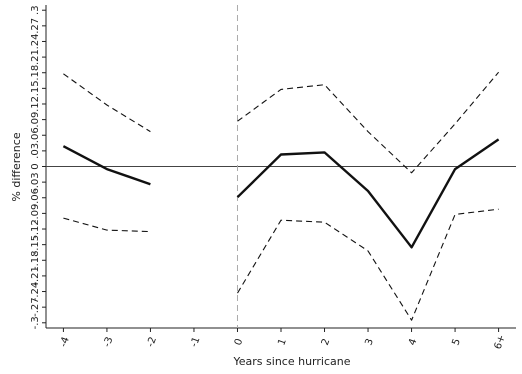 The height and width of the screenshot is (374, 522). I want to click on y-tick-label: -.18, so click(35, 261).